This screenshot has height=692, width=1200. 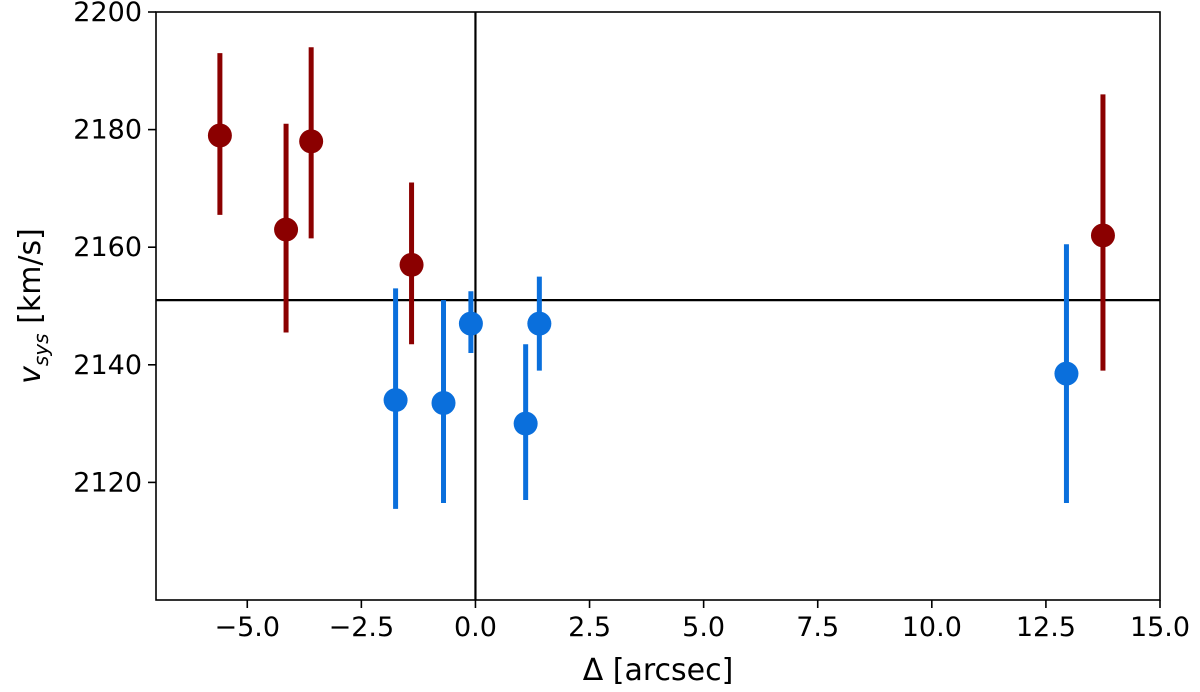 I want to click on x-tick-label: 15.0, so click(x=1160, y=627).